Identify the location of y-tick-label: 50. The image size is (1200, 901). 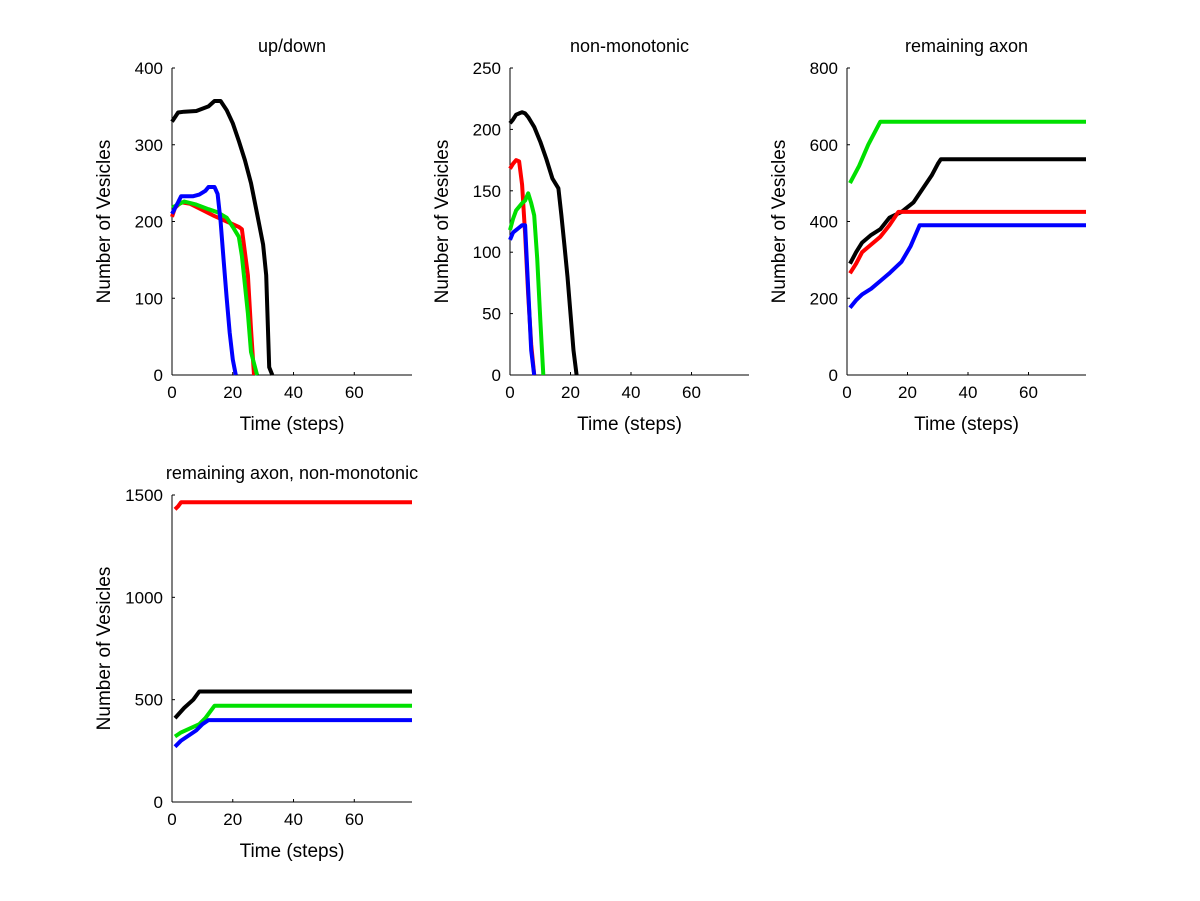
(491, 314).